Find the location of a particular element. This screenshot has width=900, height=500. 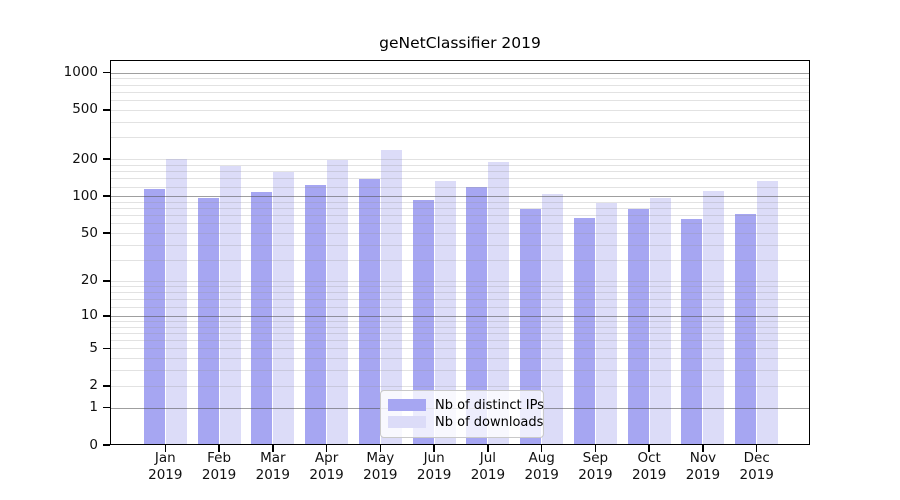

y-tick-label: 5 is located at coordinates (93, 347).